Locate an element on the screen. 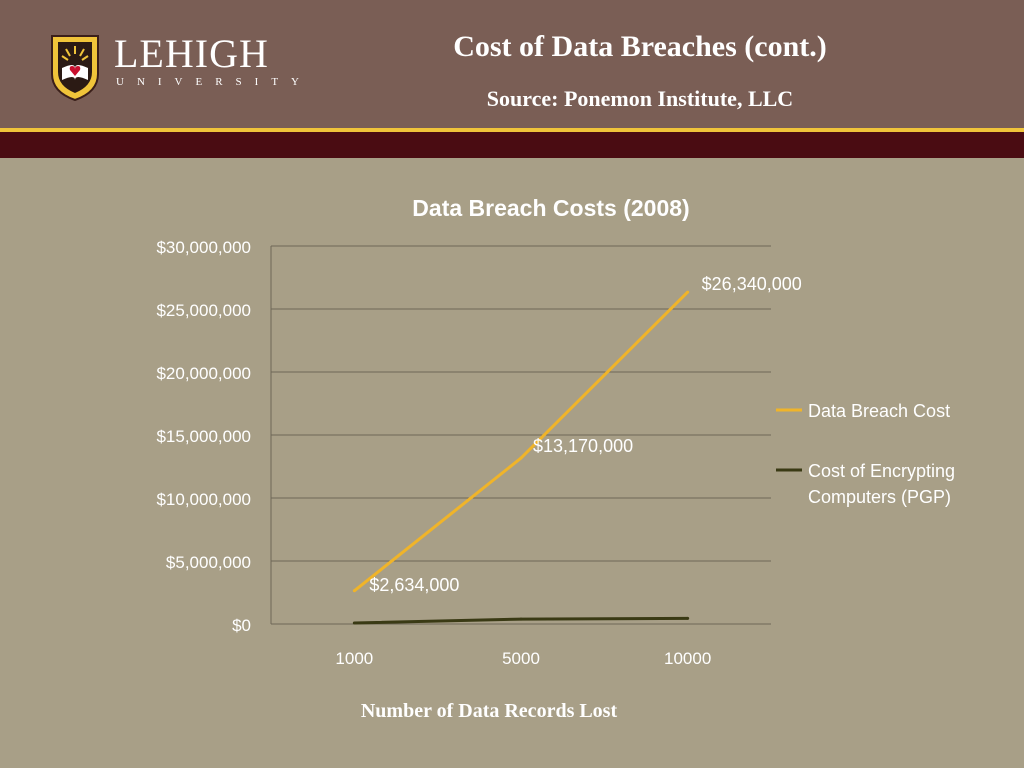 This screenshot has height=768, width=1024. legend-label-breach: Data Breach Cost is located at coordinates (879, 411).